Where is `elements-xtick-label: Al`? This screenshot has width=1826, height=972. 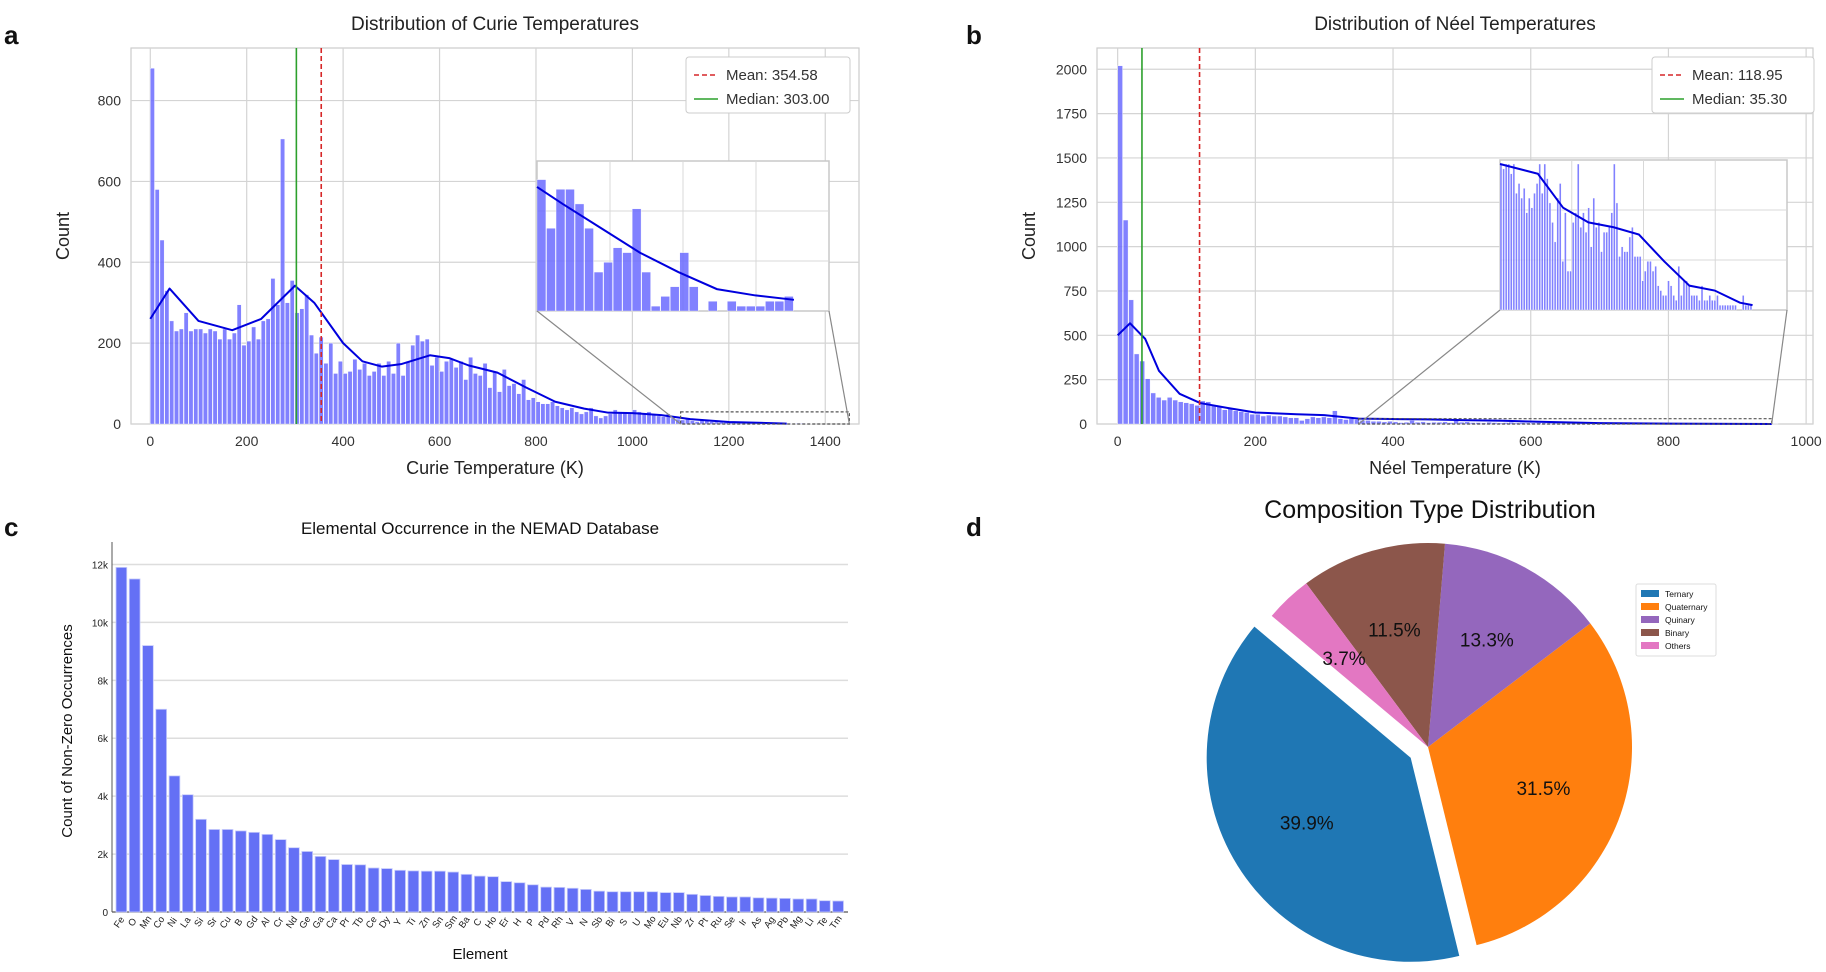 elements-xtick-label: Al is located at coordinates (266, 922).